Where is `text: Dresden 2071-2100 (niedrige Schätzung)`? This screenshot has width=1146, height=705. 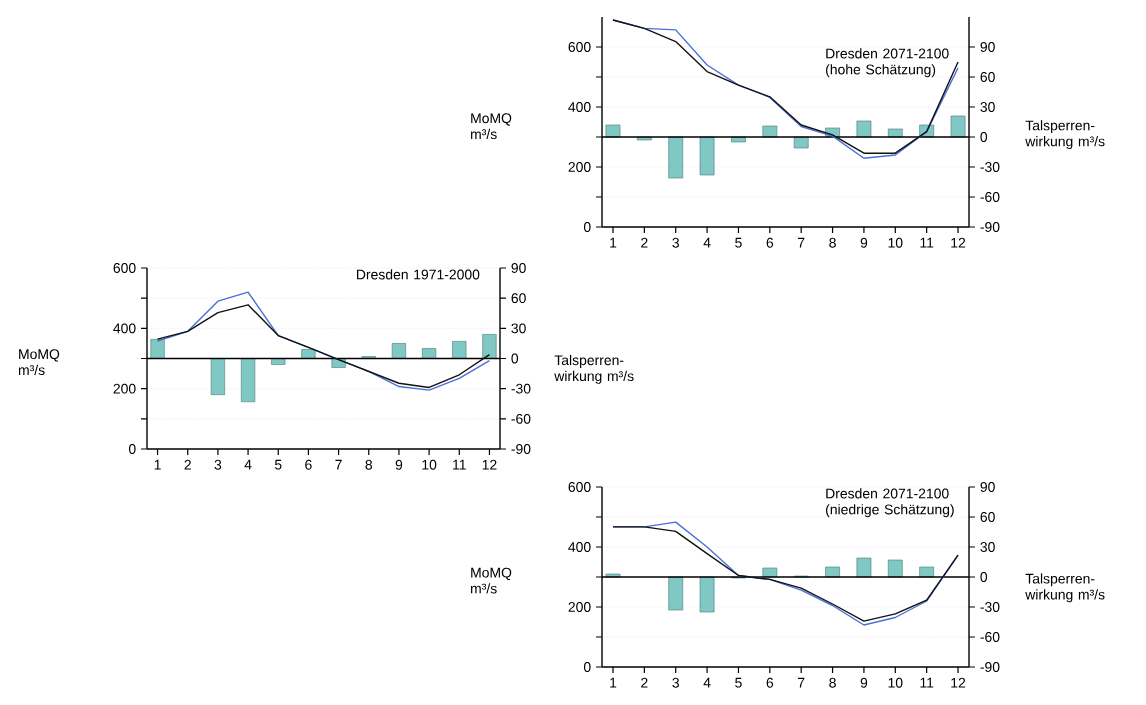
text: Dresden 2071-2100 (niedrige Schätzung) is located at coordinates (890, 503).